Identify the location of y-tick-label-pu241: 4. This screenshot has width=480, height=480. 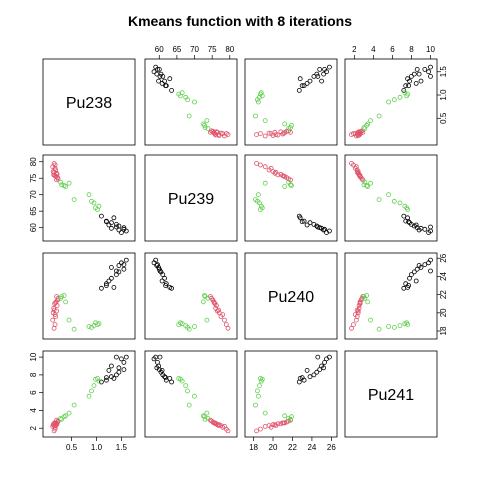
(33, 410).